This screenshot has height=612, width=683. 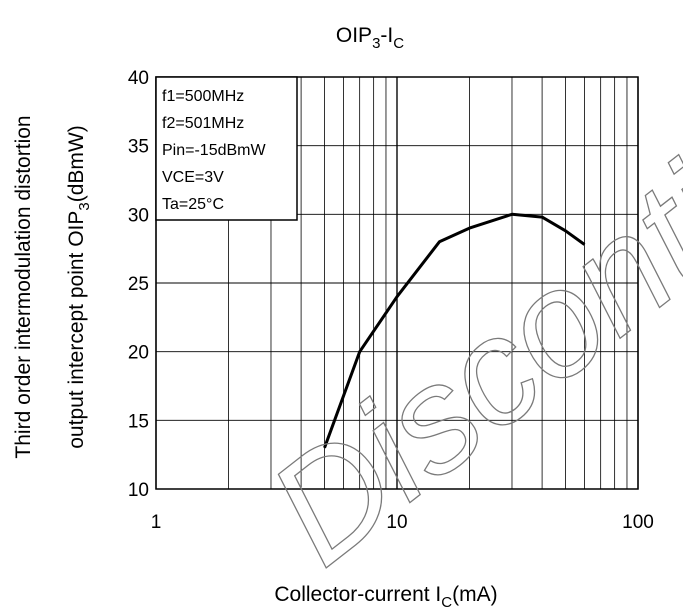 What do you see at coordinates (446, 602) in the screenshot?
I see `x-axis-label-sub: C` at bounding box center [446, 602].